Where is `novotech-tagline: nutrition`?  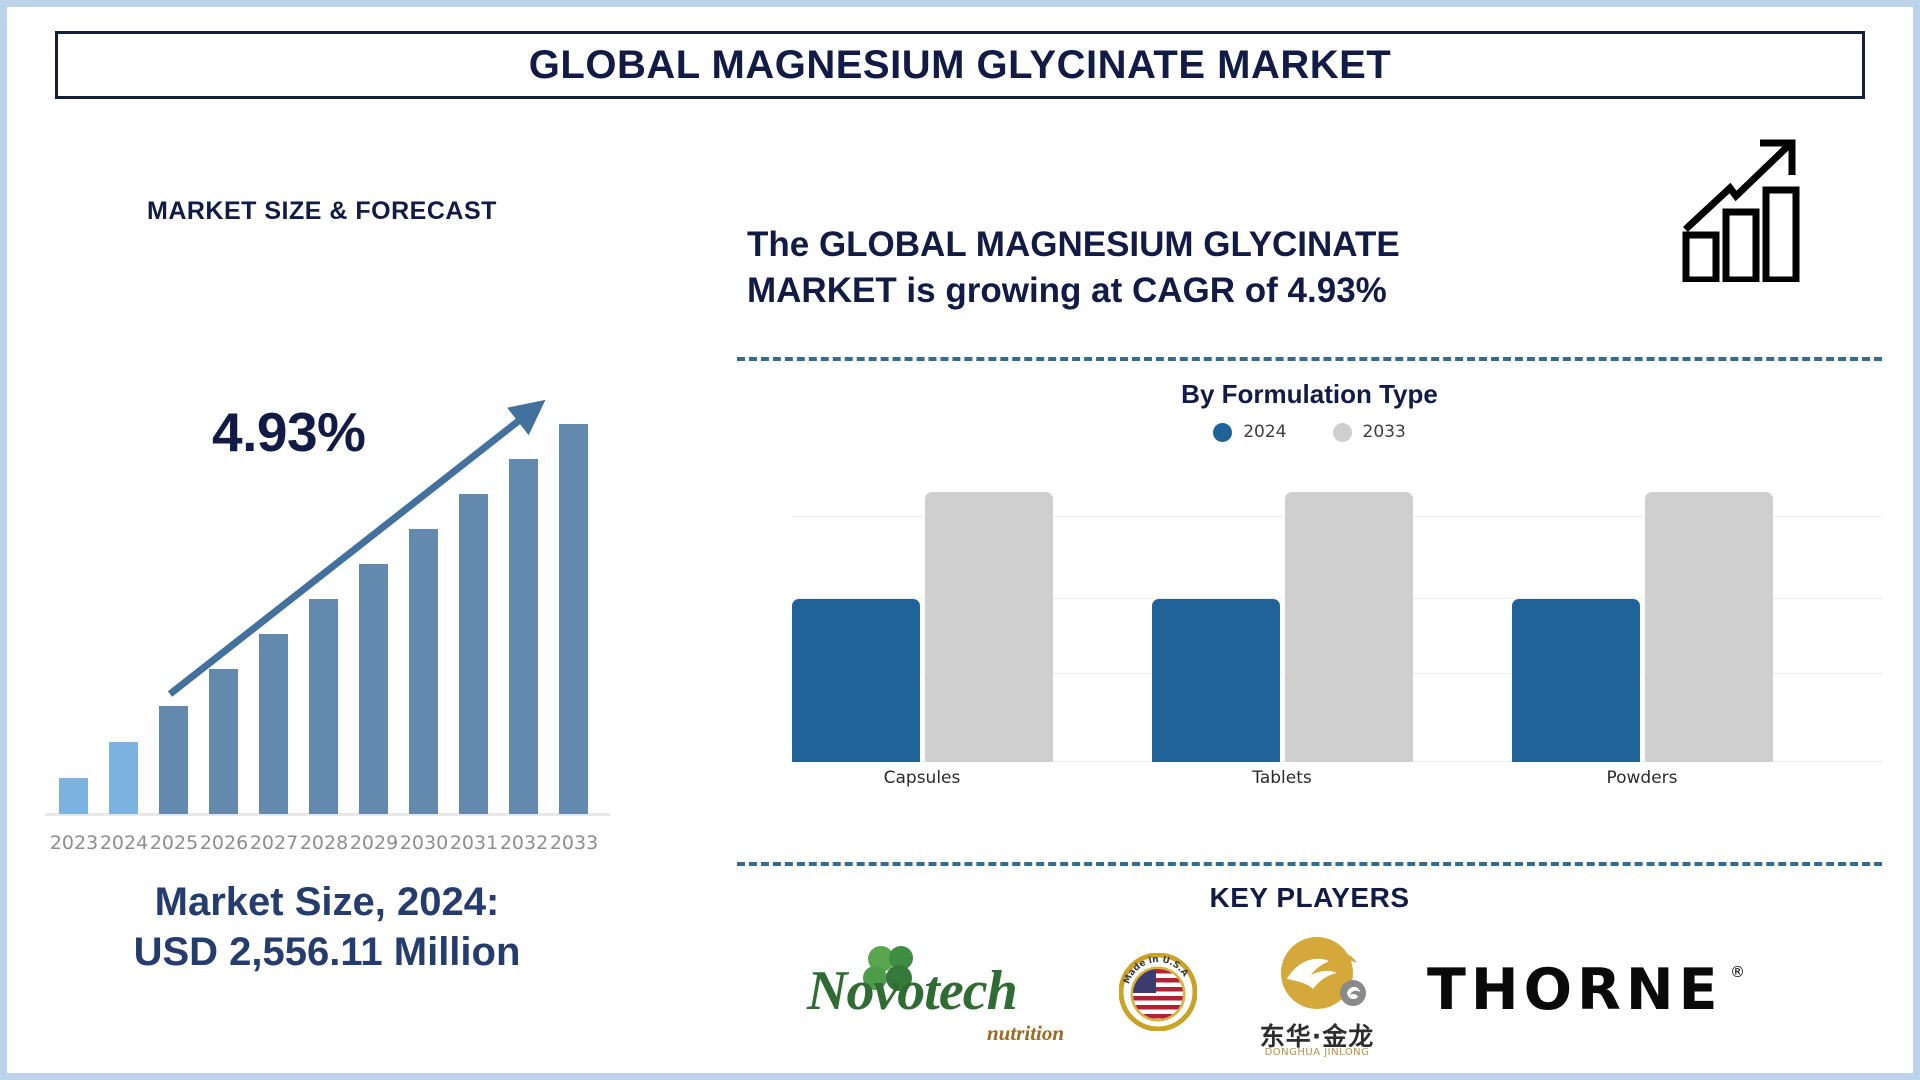
novotech-tagline: nutrition is located at coordinates (1026, 1033).